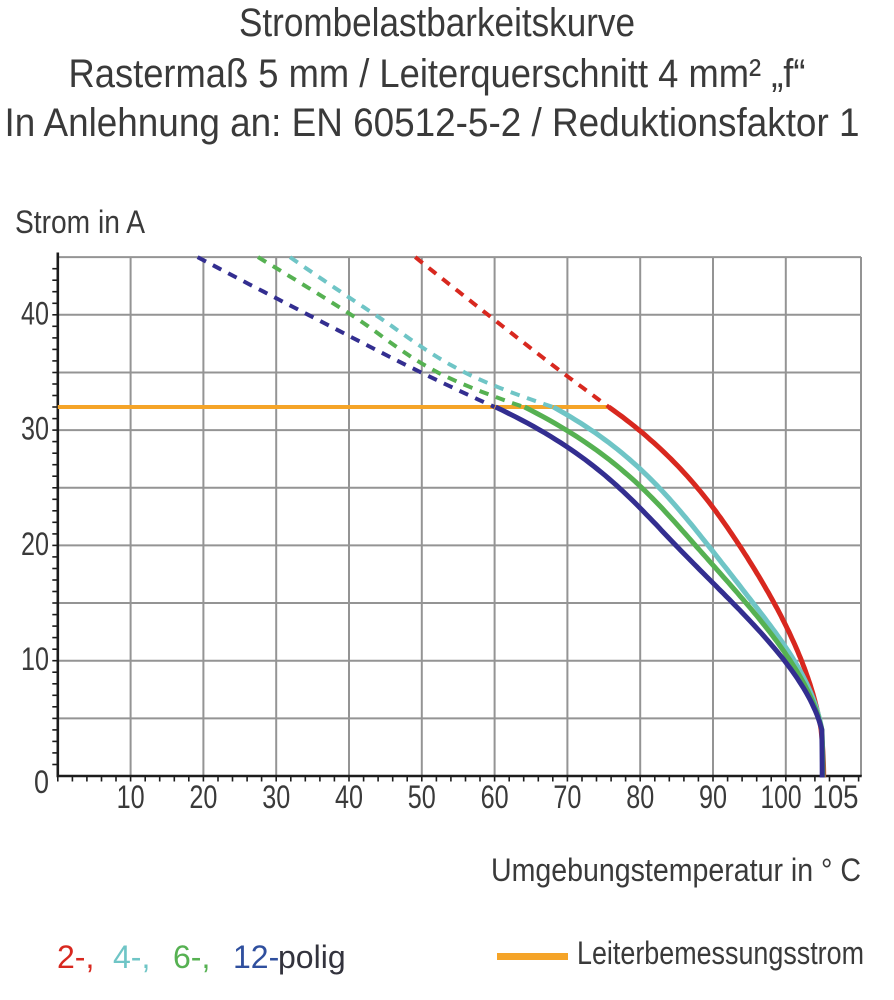 This screenshot has width=894, height=1000. I want to click on svg-text: 80, so click(640, 797).